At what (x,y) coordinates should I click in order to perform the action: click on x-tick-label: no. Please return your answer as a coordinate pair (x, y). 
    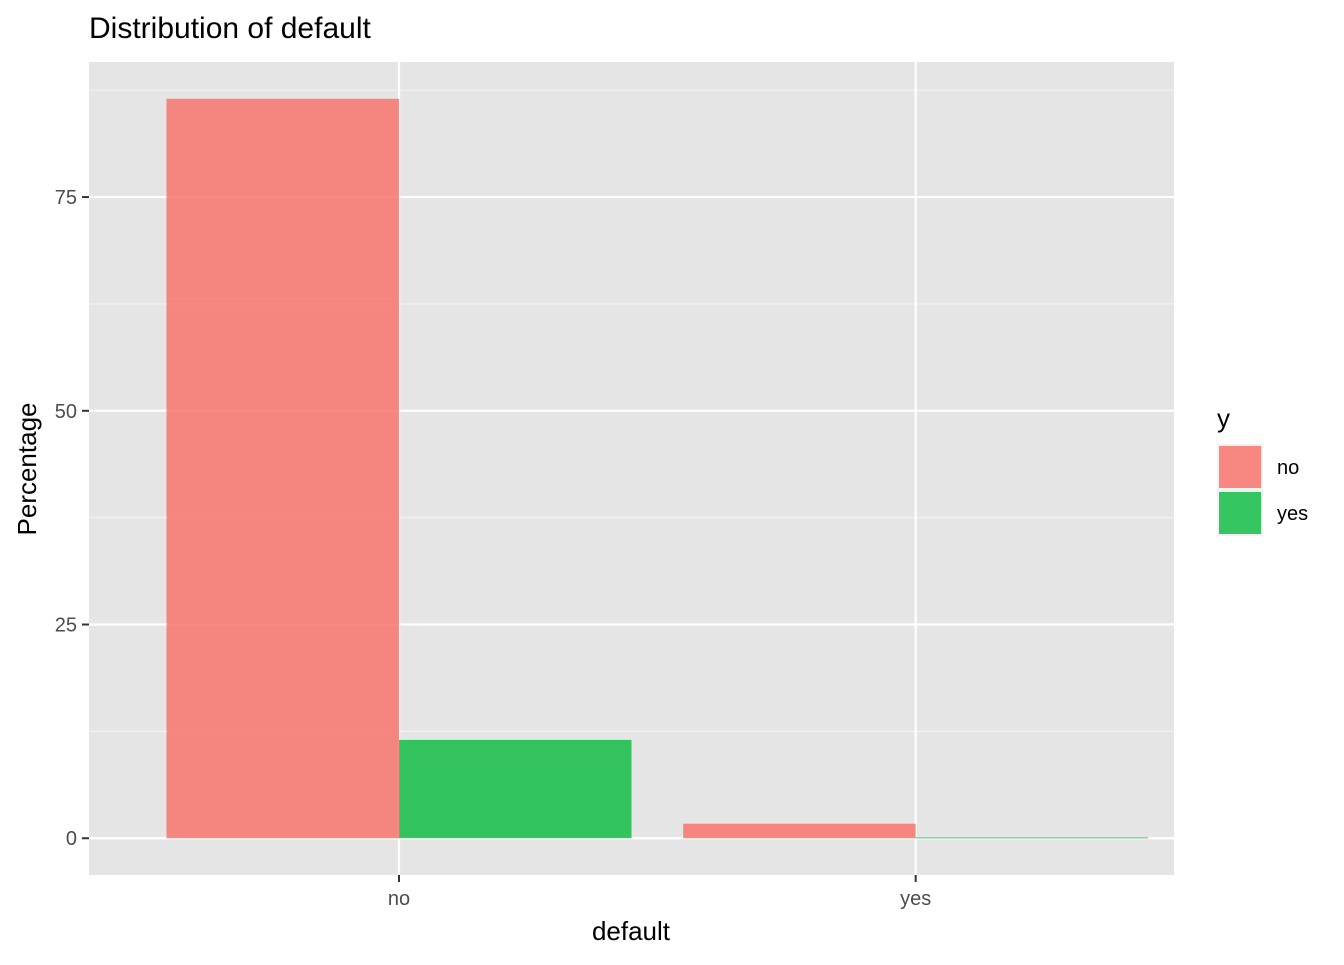
    Looking at the image, I should click on (399, 899).